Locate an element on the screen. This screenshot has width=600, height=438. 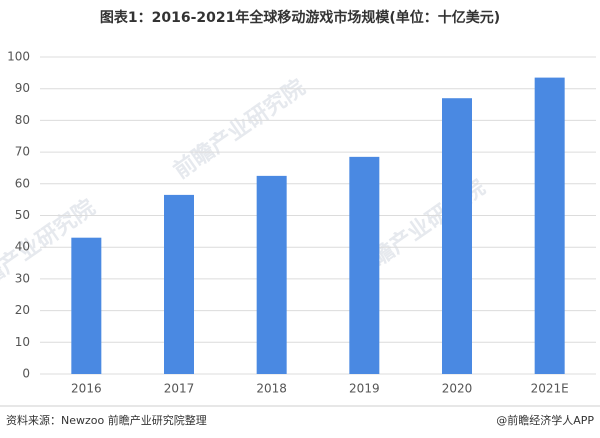
credit: @前瞻经济学人APP is located at coordinates (545, 420).